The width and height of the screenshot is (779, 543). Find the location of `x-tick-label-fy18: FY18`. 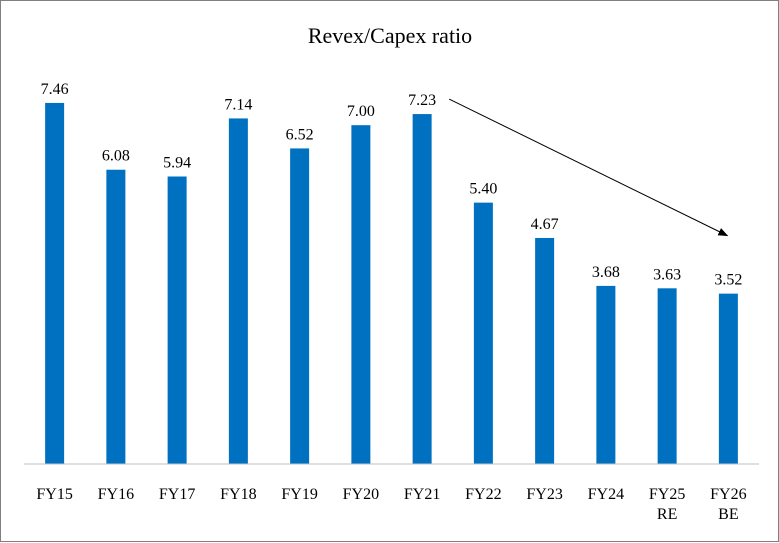

x-tick-label-fy18: FY18 is located at coordinates (238, 494).